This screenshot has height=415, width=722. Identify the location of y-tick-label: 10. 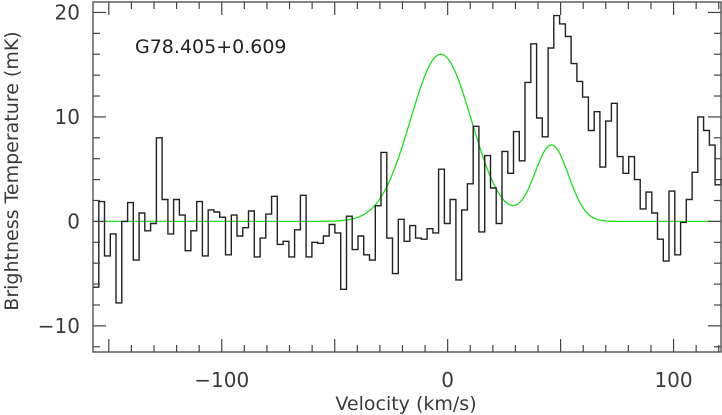
(67, 117).